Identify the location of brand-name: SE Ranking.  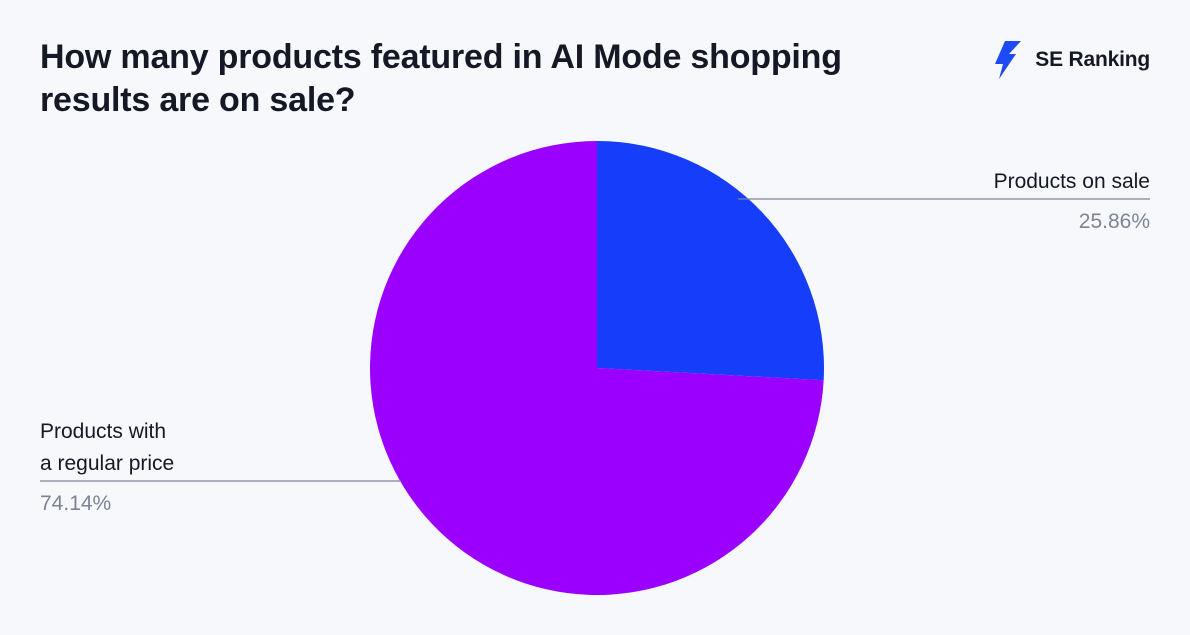
(1092, 59).